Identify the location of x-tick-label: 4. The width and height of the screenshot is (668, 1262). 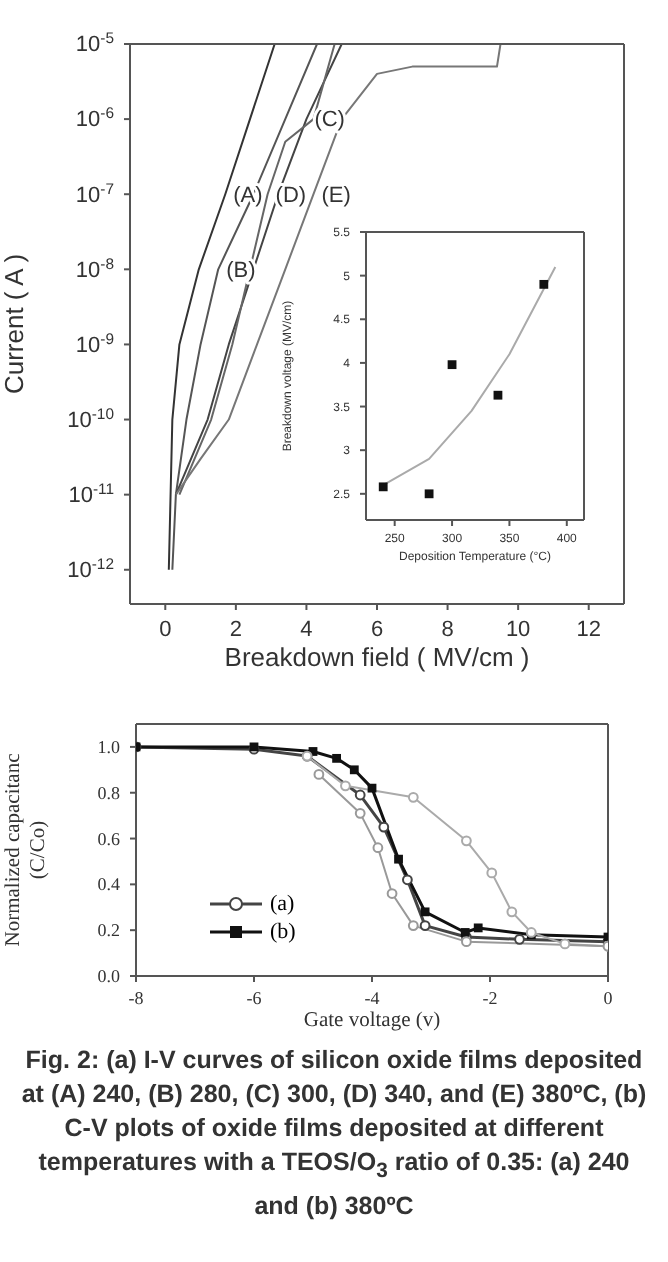
(306, 630).